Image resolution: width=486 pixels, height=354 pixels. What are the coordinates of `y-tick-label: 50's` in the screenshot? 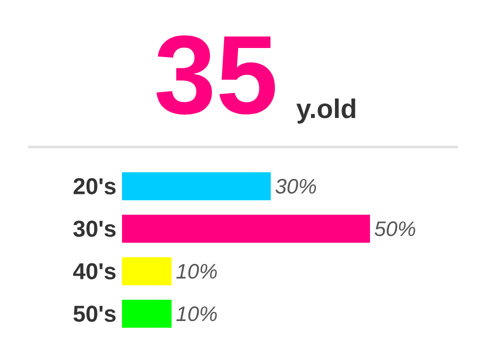 It's located at (95, 314).